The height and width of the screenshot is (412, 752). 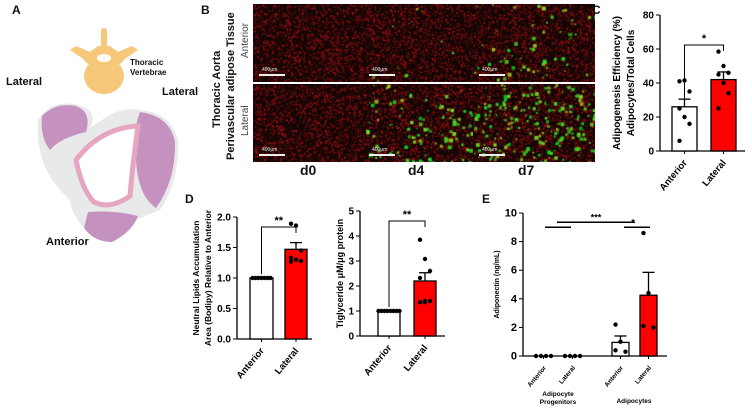 I want to click on y-axis-label: Neutral Lipids Accumulation, so click(x=196, y=278).